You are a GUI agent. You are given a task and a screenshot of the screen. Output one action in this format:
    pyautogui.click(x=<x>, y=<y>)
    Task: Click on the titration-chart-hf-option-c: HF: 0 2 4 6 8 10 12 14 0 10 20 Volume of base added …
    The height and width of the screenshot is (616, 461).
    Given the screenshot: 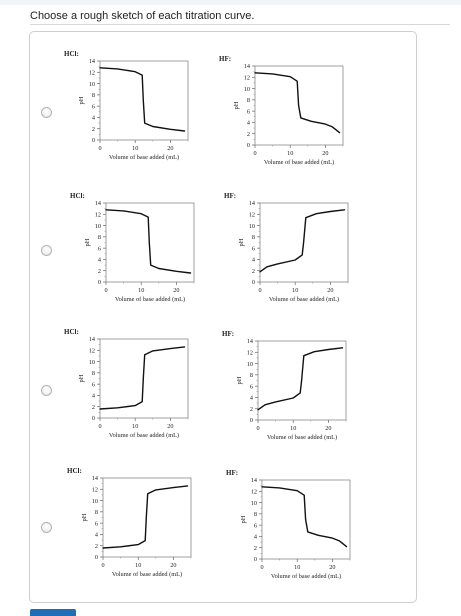 What is the action you would take?
    pyautogui.click(x=284, y=385)
    